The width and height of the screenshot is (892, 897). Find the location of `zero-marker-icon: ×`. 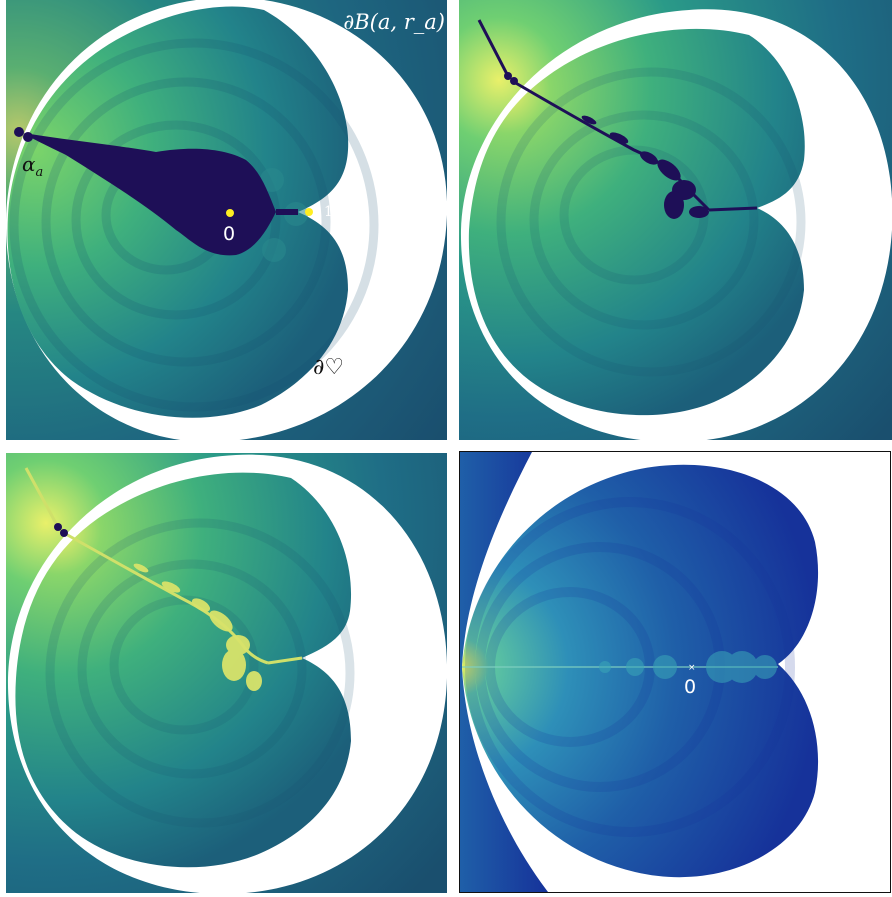

zero-marker-icon: × is located at coordinates (692, 668).